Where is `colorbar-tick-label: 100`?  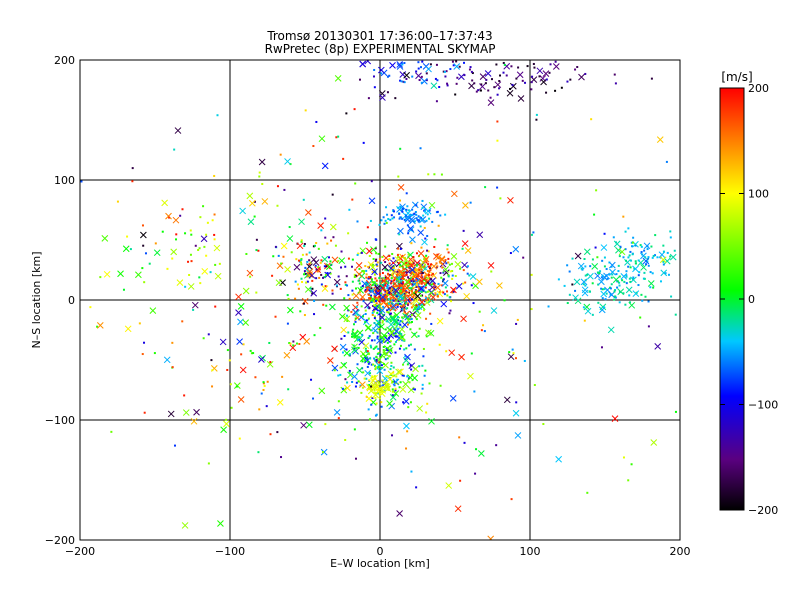
colorbar-tick-label: 100 is located at coordinates (758, 194).